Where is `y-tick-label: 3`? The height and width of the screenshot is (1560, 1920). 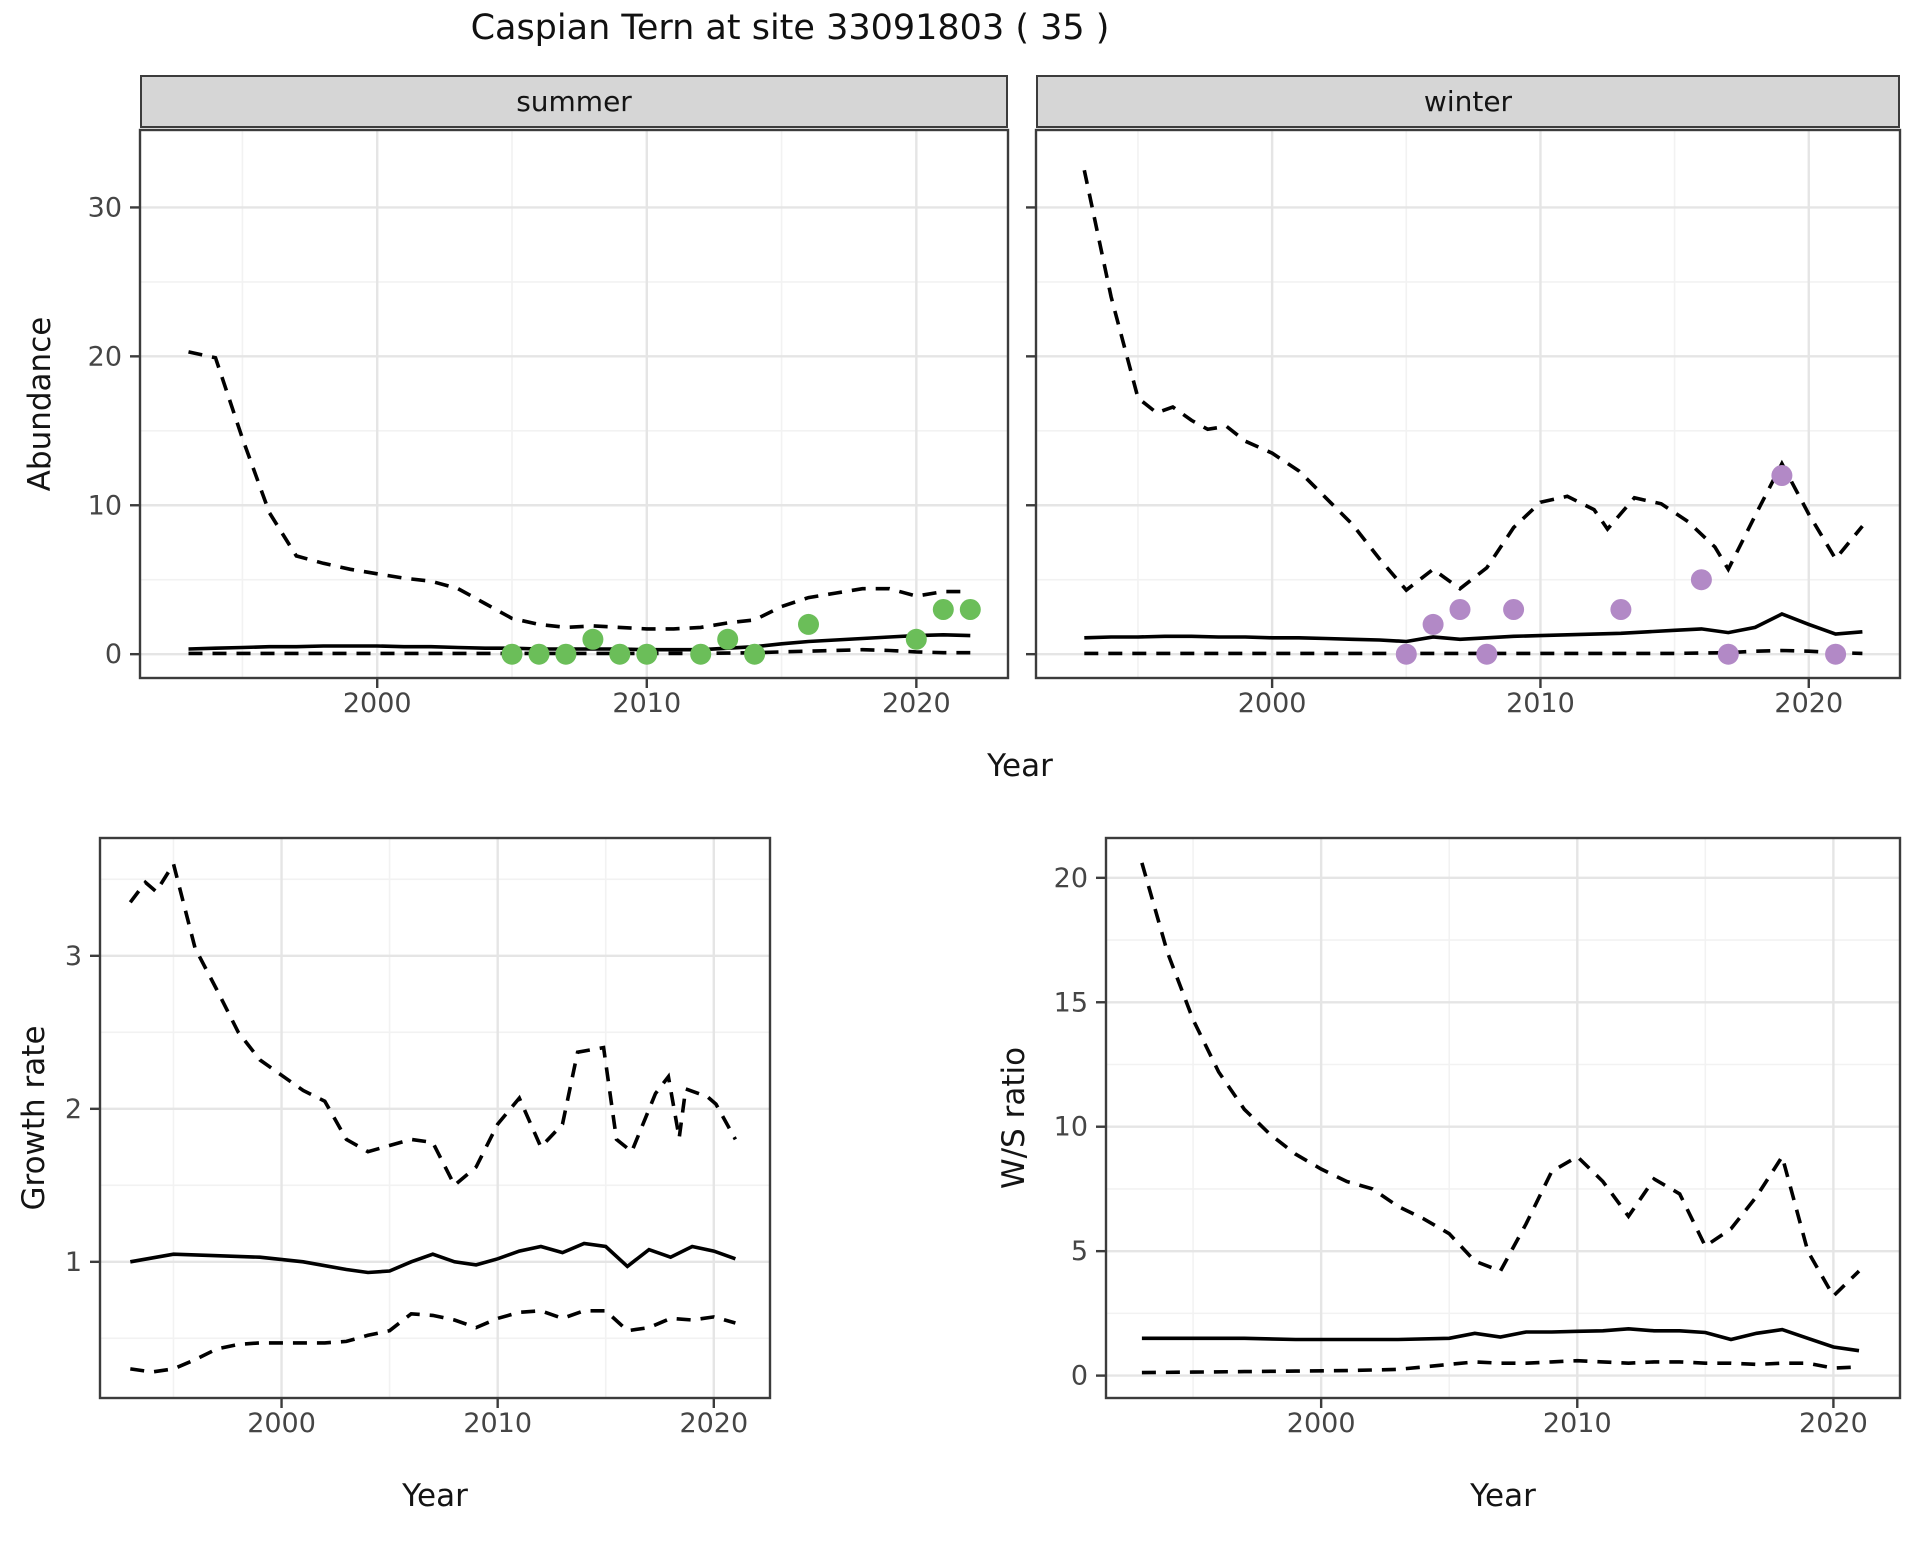 y-tick-label: 3 is located at coordinates (73, 956).